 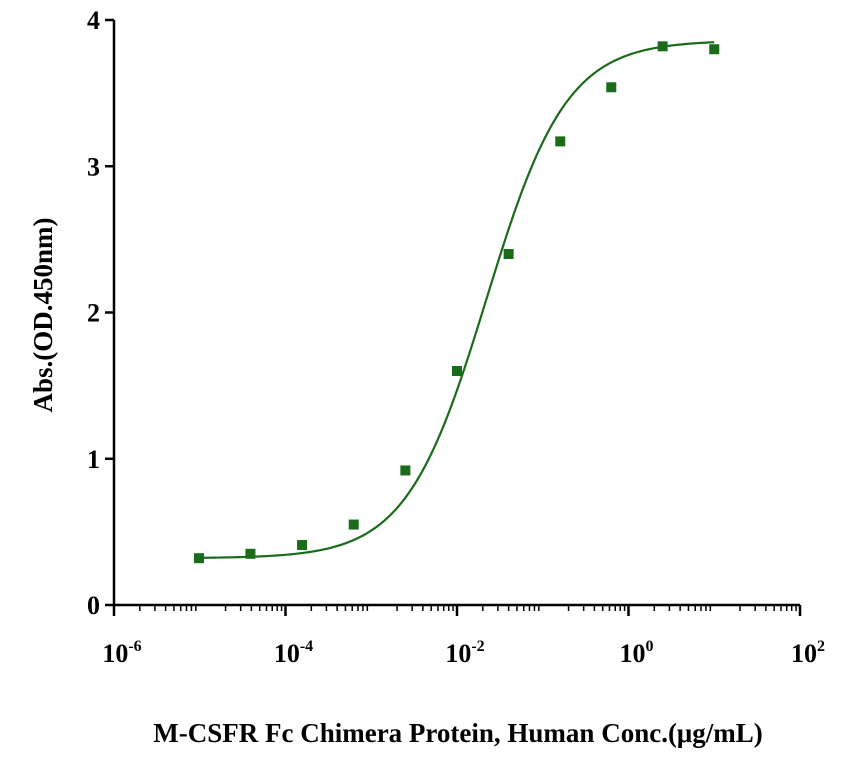 What do you see at coordinates (121, 653) in the screenshot?
I see `x-tick-label: 10⁻⁶` at bounding box center [121, 653].